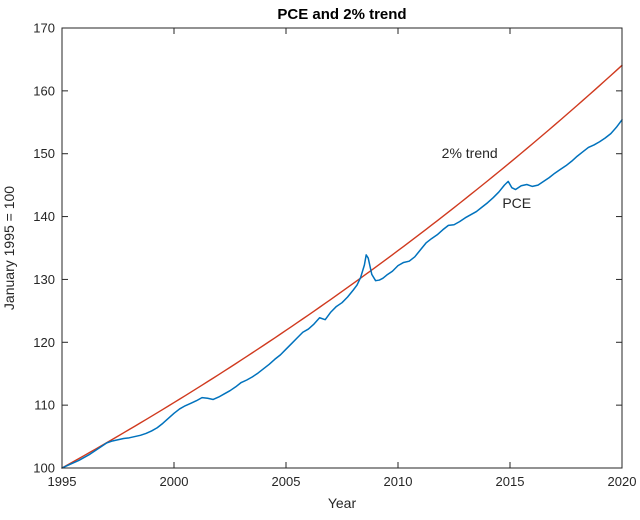  I want to click on y-axis-label: January 1995 = 100, so click(9, 248).